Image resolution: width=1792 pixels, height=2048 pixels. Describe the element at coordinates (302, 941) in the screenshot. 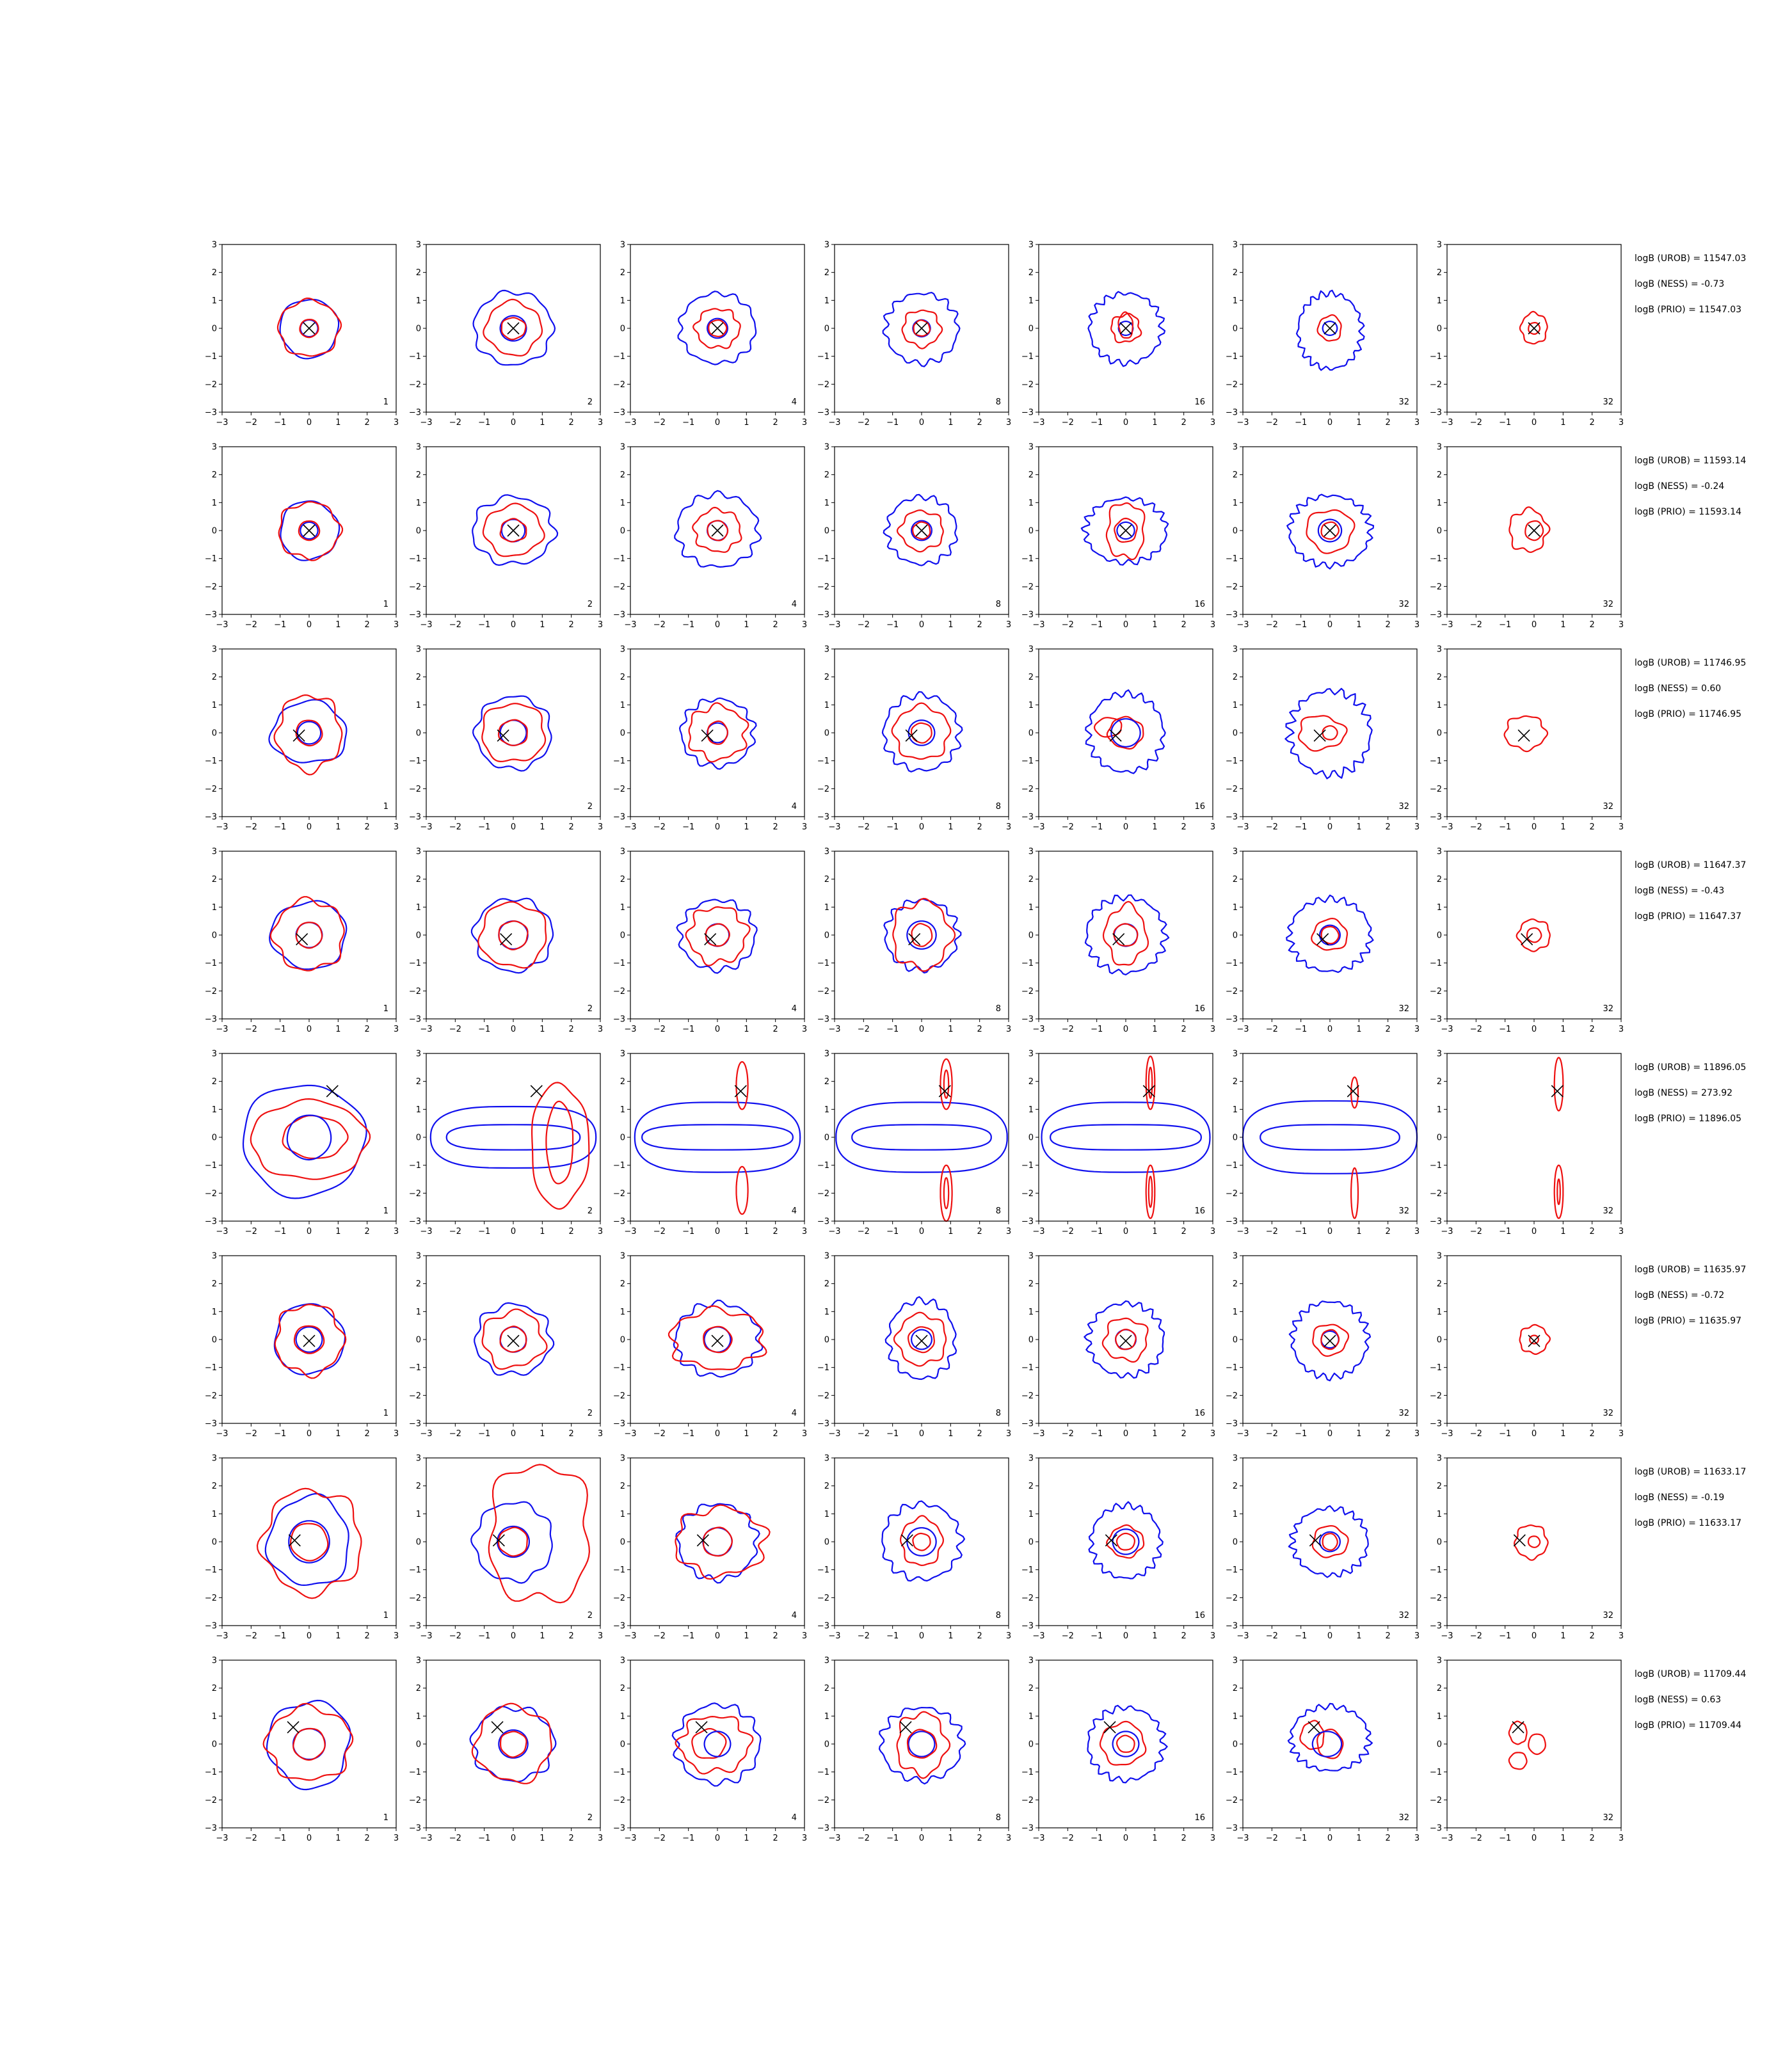

I see `panel-r4-c1: −3−3 −2 −2 −1 −1 0 0 1 1 2 2 3 3 1` at that location.